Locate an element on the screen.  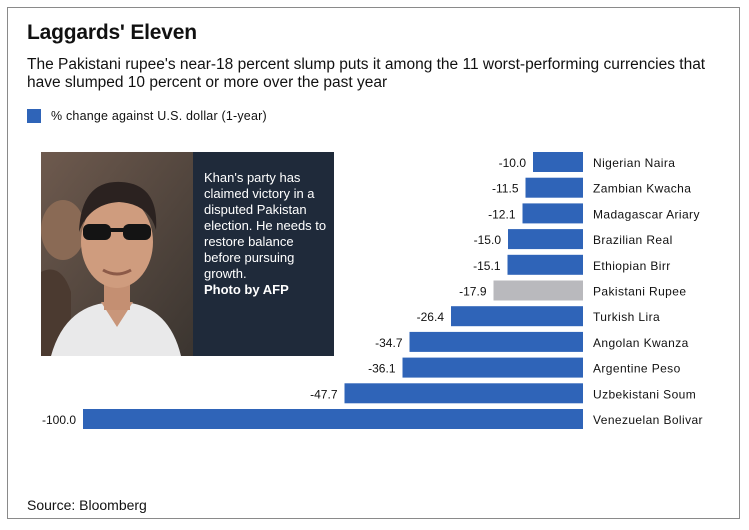
category-label: Zambian Kwacha is located at coordinates (642, 189).